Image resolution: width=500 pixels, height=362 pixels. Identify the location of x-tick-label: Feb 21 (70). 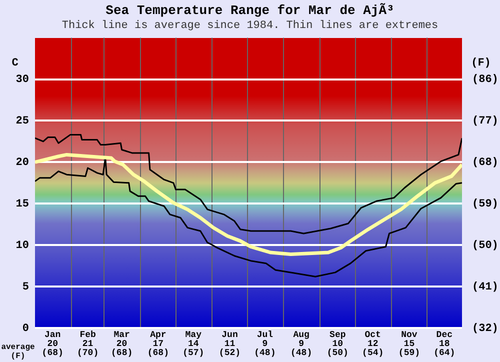
(87, 344).